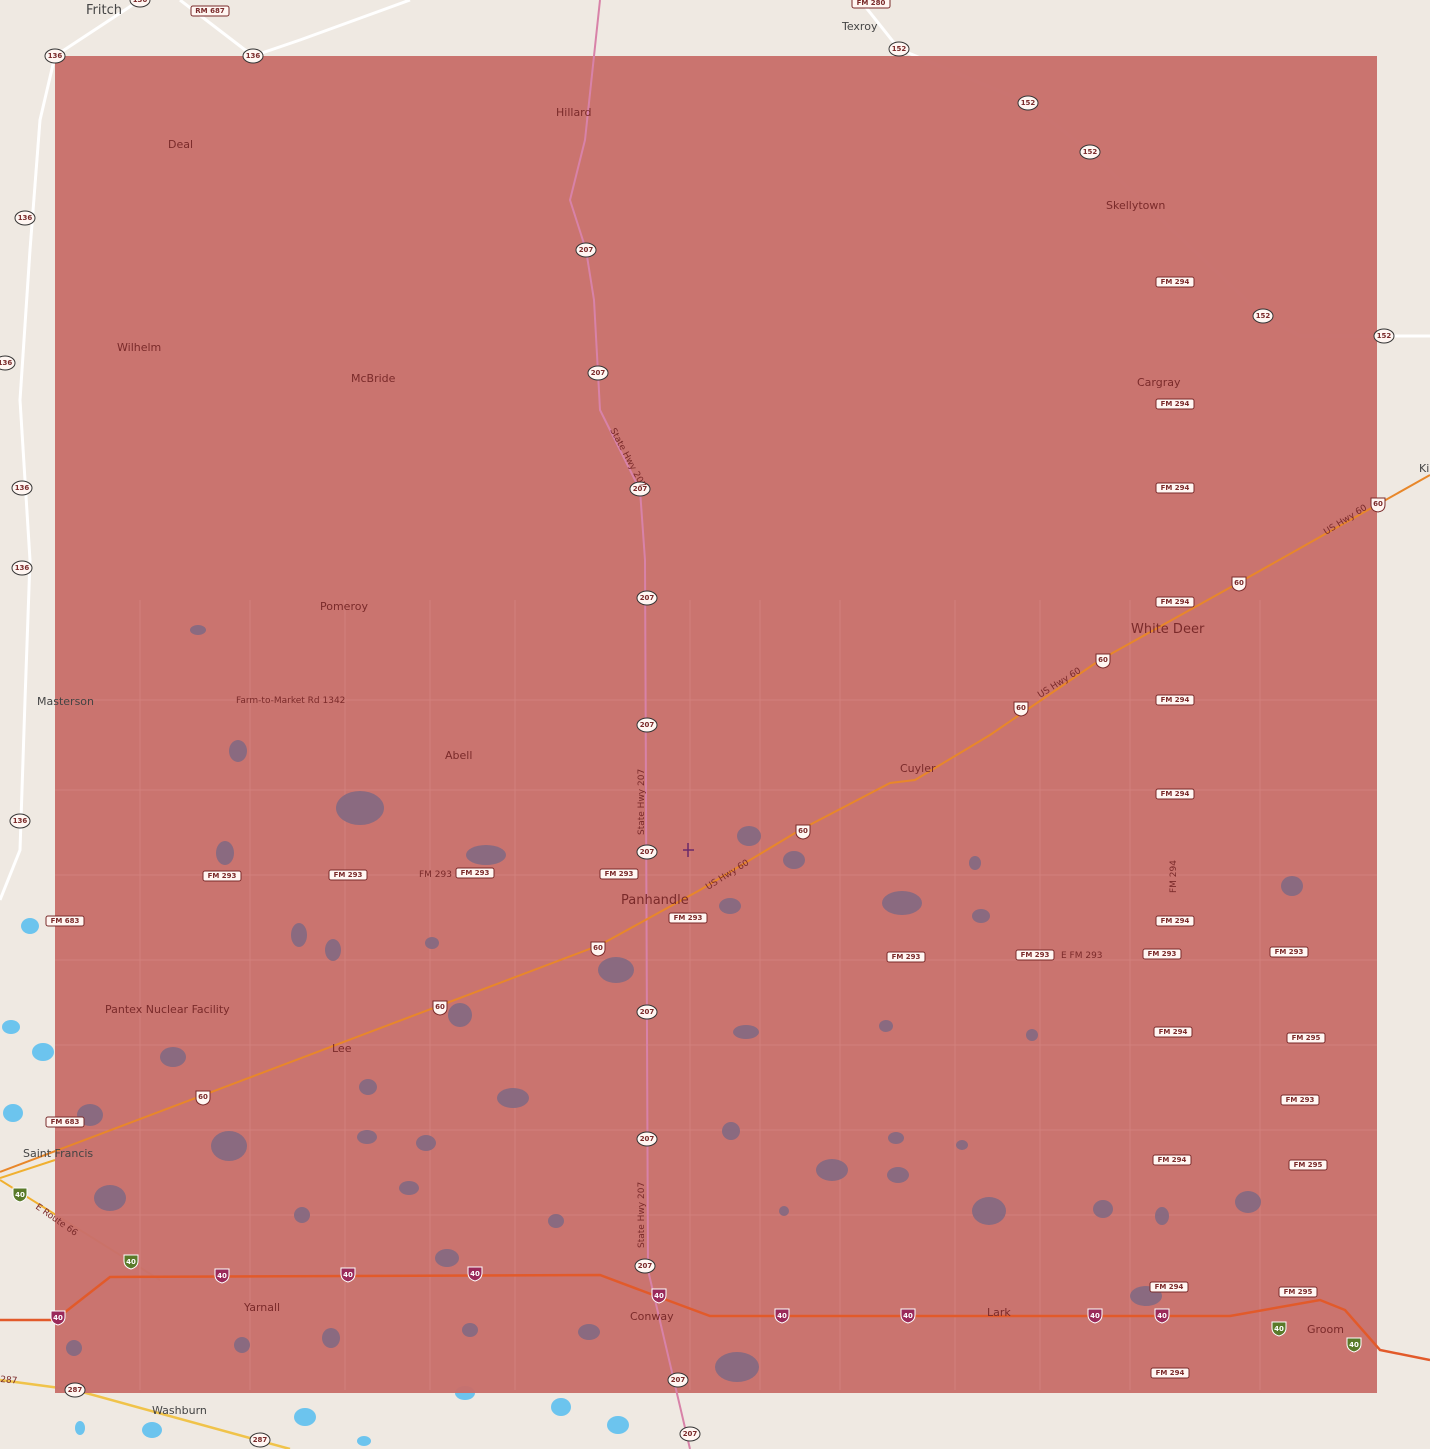  I want to click on state-shield: 152, so click(899, 49).